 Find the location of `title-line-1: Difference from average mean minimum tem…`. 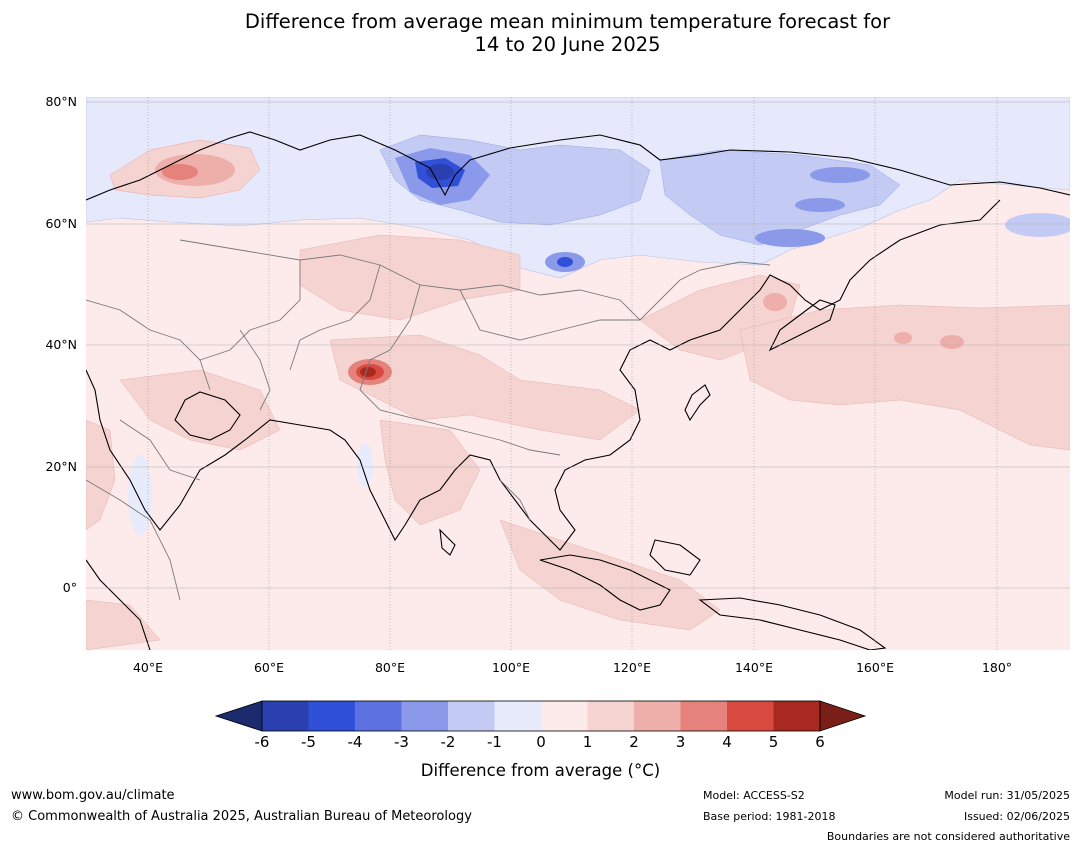

title-line-1: Difference from average mean minimum tem… is located at coordinates (567, 21).